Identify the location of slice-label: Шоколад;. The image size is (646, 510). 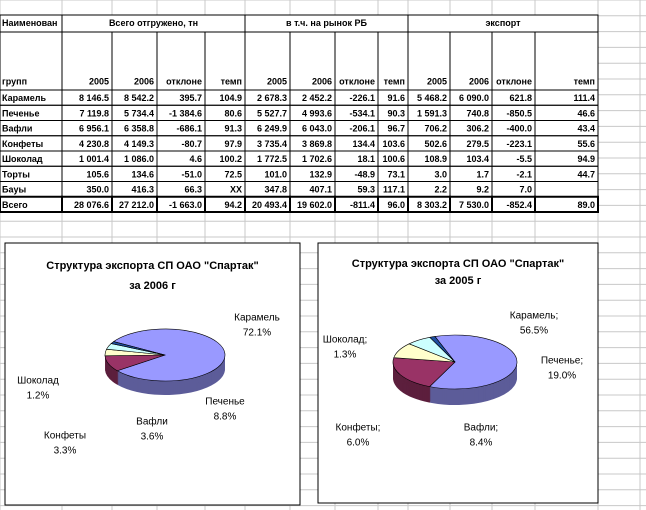
(345, 340).